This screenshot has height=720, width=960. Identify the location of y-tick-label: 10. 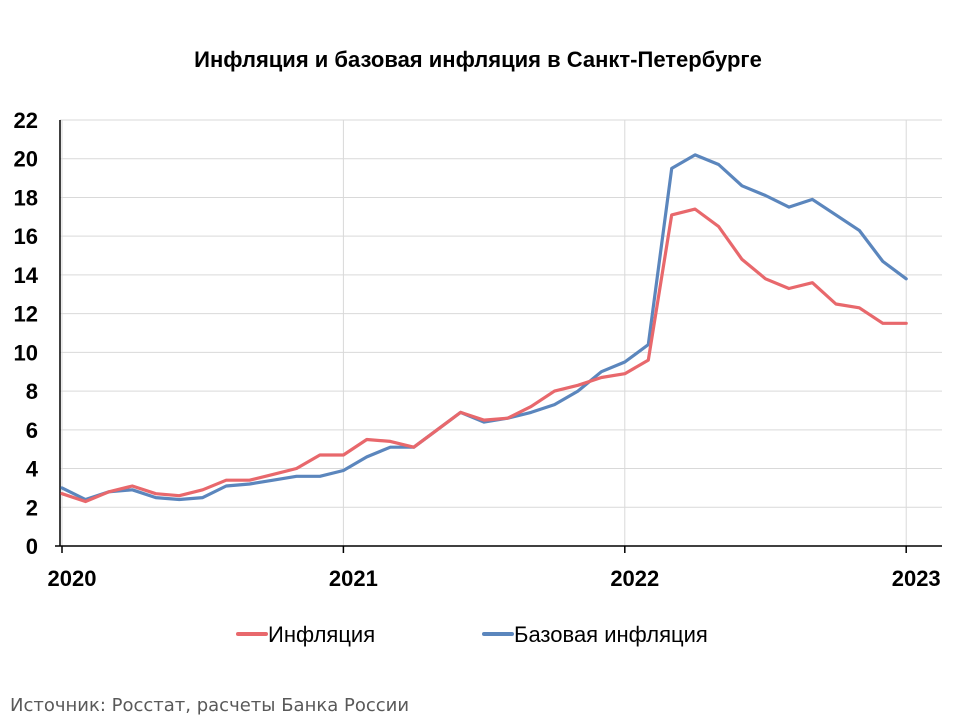
(26, 352).